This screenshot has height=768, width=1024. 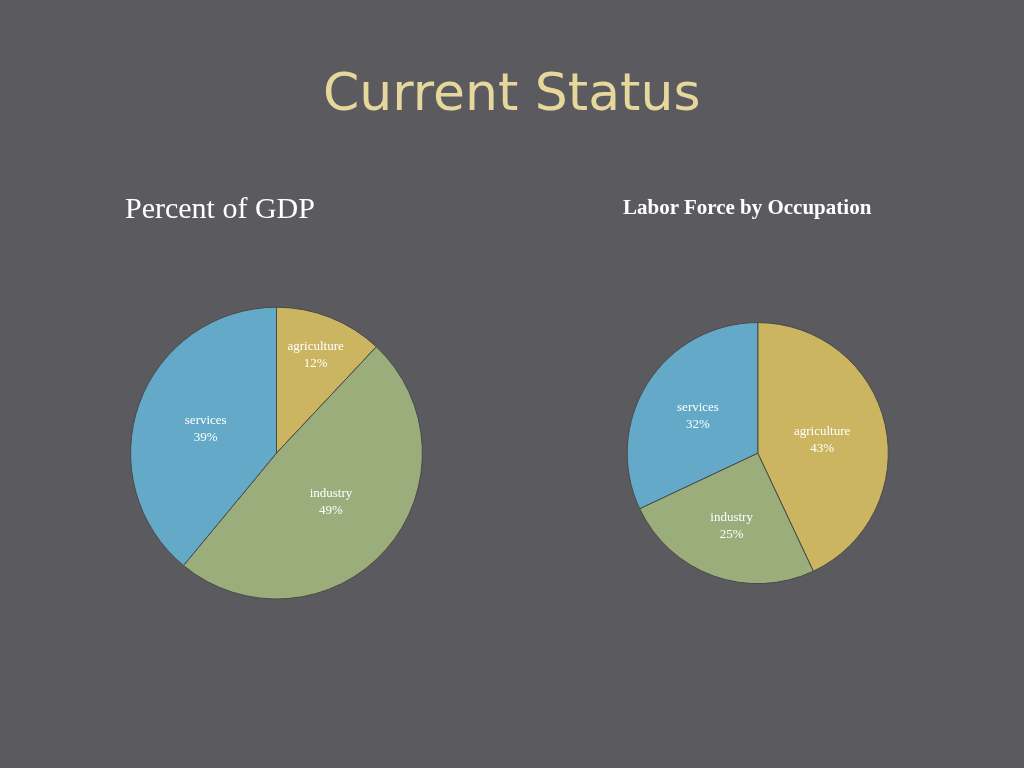 What do you see at coordinates (512, 92) in the screenshot?
I see `text: Current Status` at bounding box center [512, 92].